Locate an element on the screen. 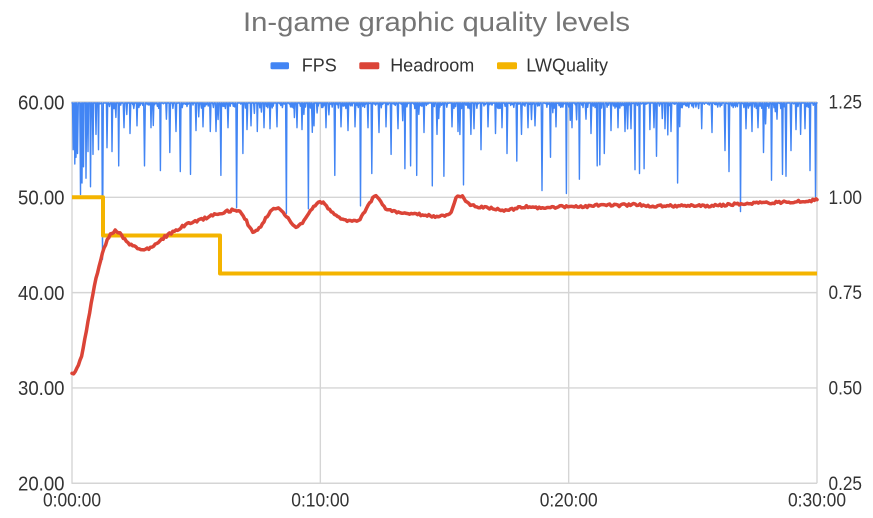 The image size is (873, 518). svg-text: 40.00 is located at coordinates (41, 294).